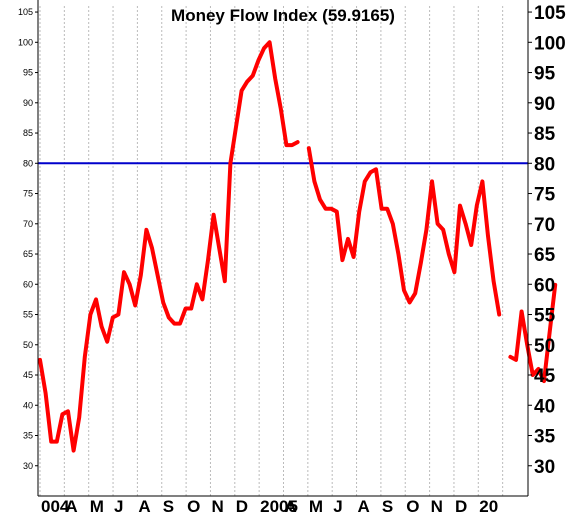 This screenshot has height=520, width=569. What do you see at coordinates (55, 506) in the screenshot?
I see `x-tick-label: 004` at bounding box center [55, 506].